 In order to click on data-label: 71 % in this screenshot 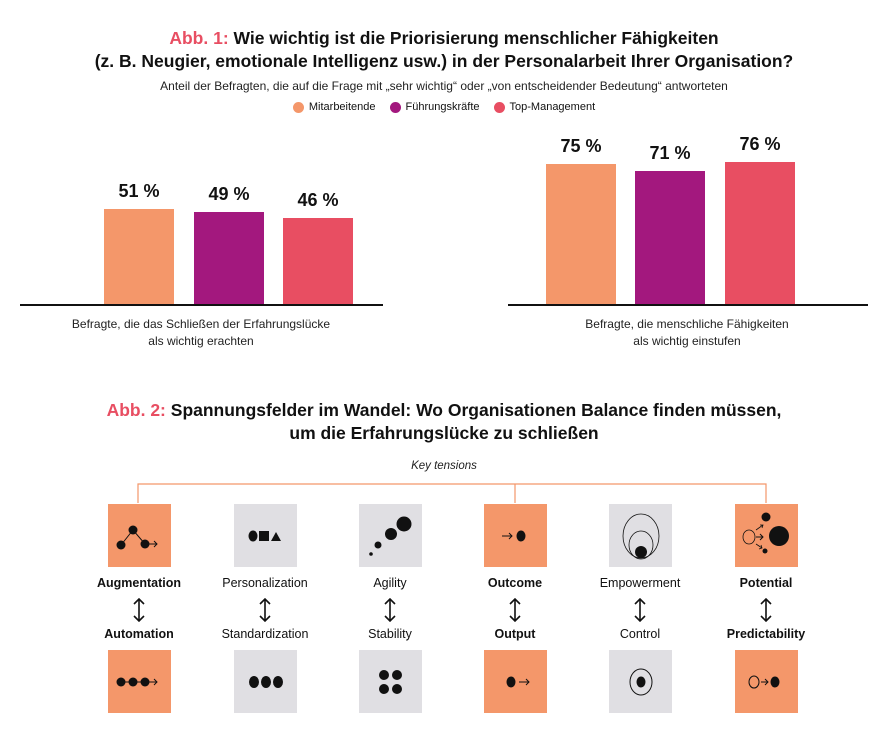, I will do `click(670, 153)`.